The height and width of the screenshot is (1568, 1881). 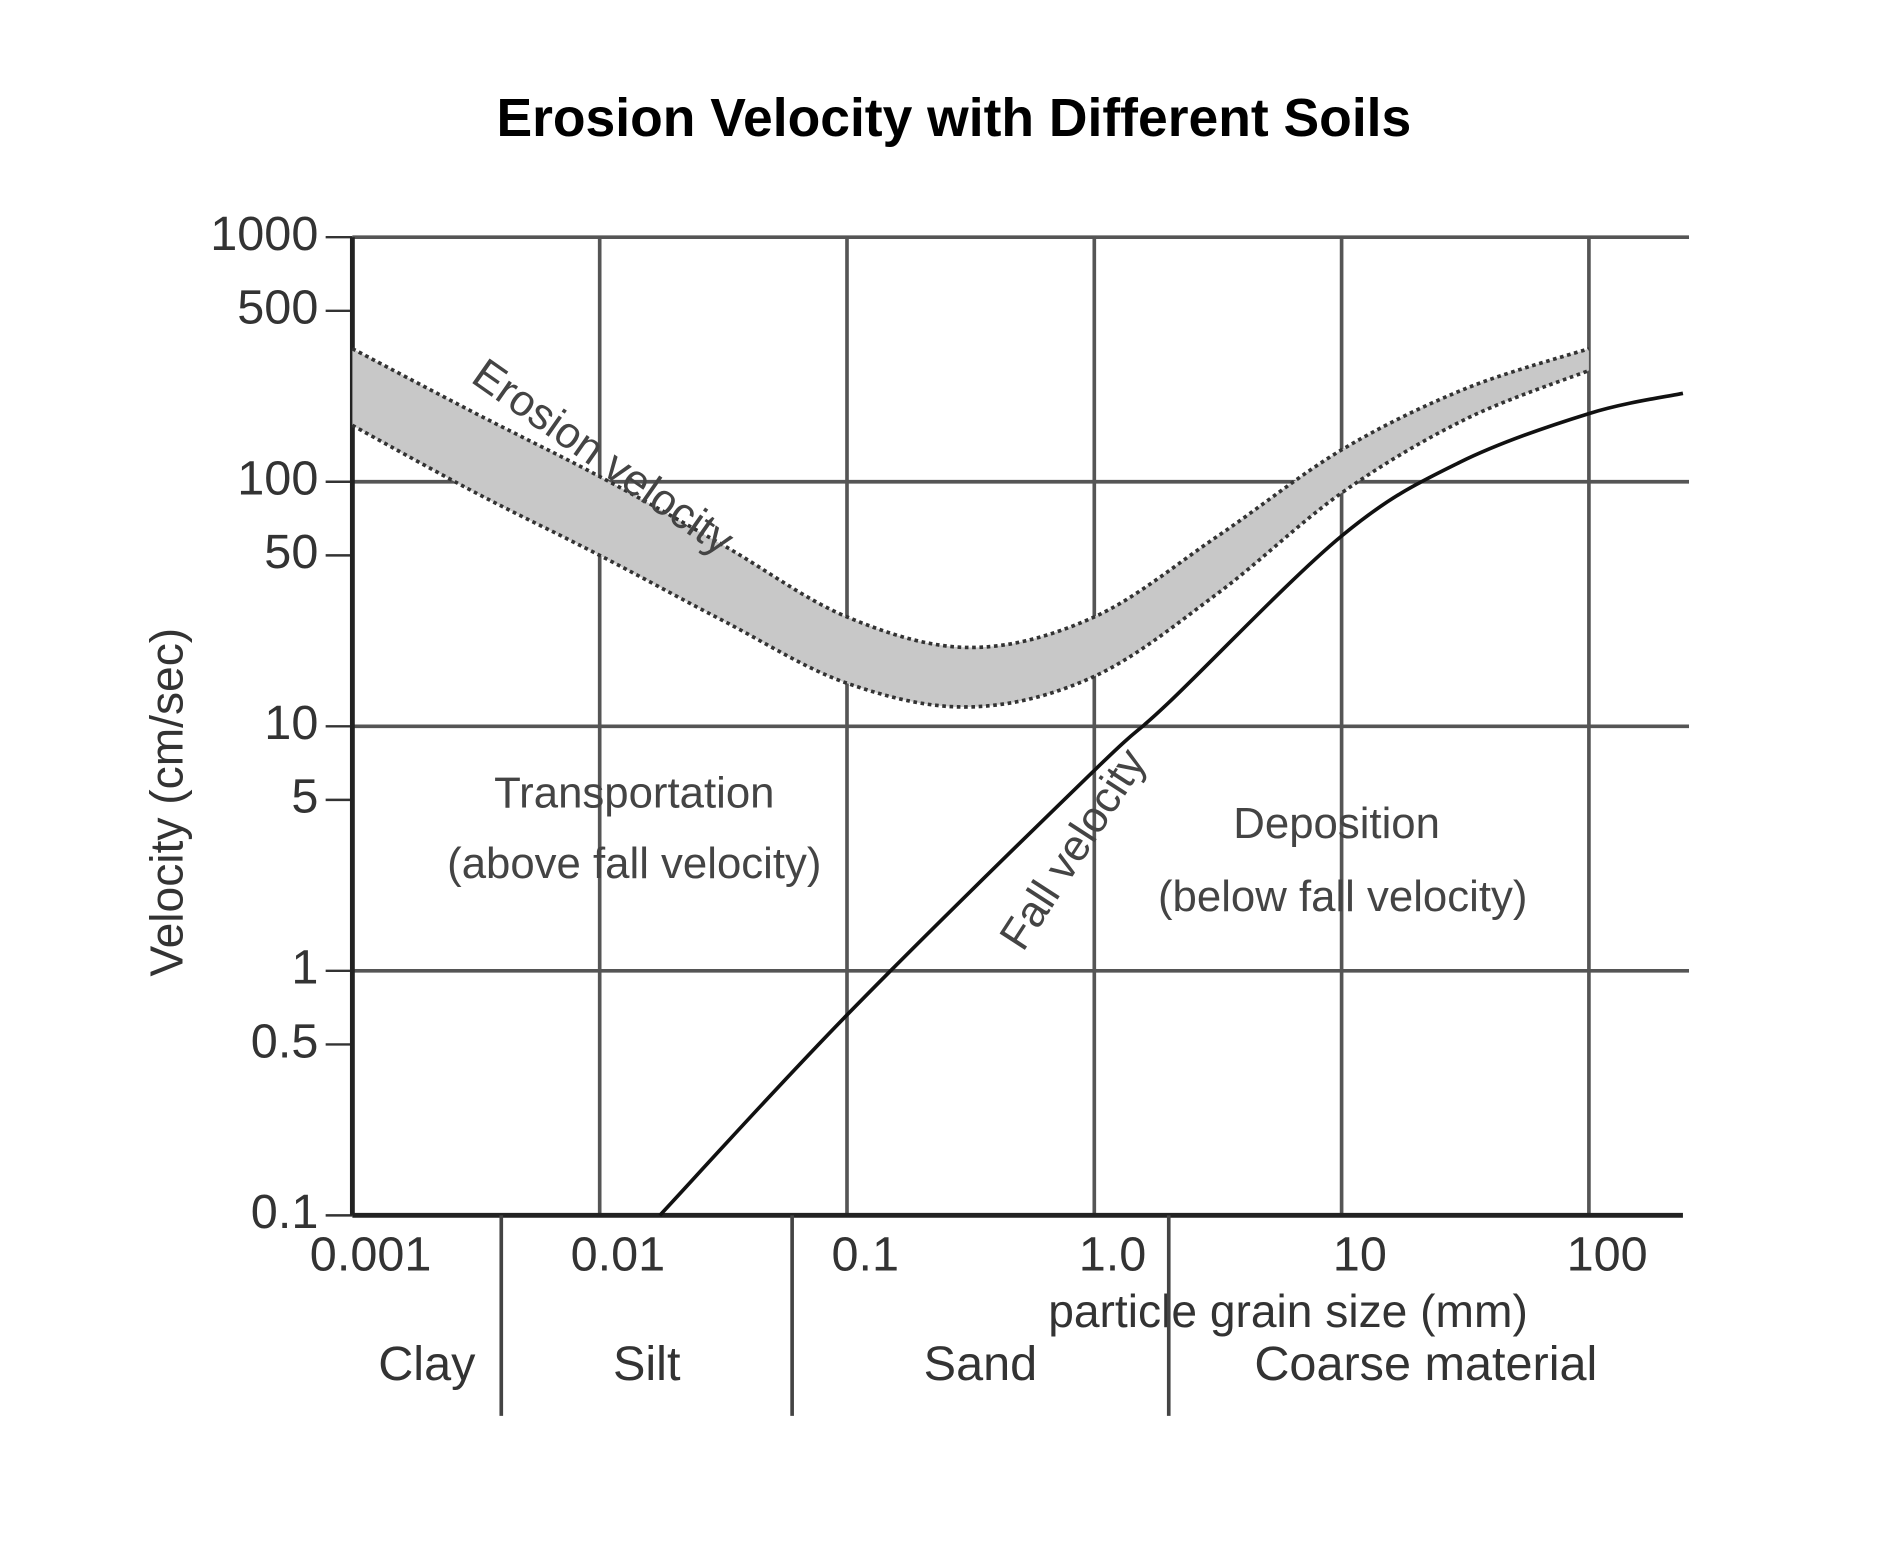 I want to click on erosion-lower, so click(x=970, y=538).